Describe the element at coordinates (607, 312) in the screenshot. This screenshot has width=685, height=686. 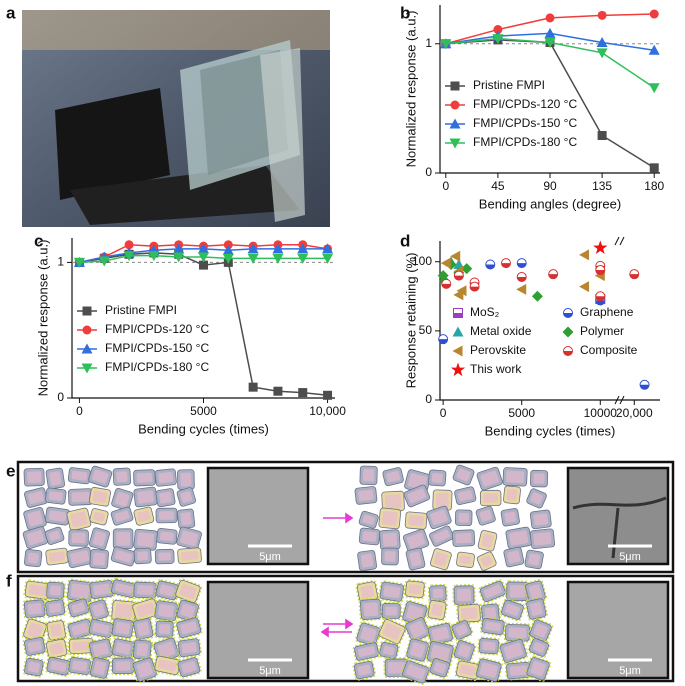
I see `legend-label: Graphene` at that location.